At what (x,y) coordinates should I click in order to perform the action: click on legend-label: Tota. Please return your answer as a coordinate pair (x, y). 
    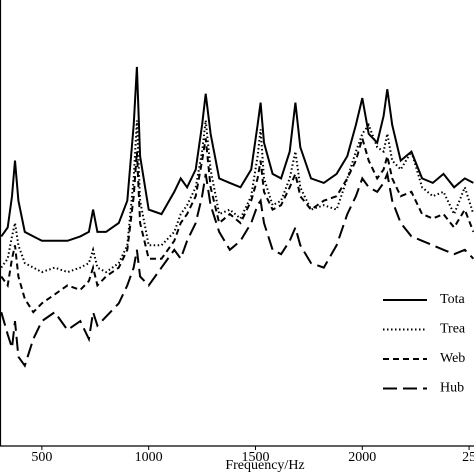
    Looking at the image, I should click on (452, 299).